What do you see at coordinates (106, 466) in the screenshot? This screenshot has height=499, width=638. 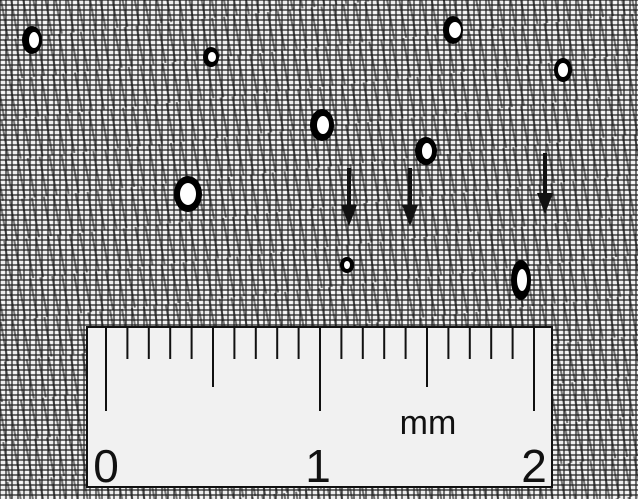 I see `scale-label-zero: 0` at bounding box center [106, 466].